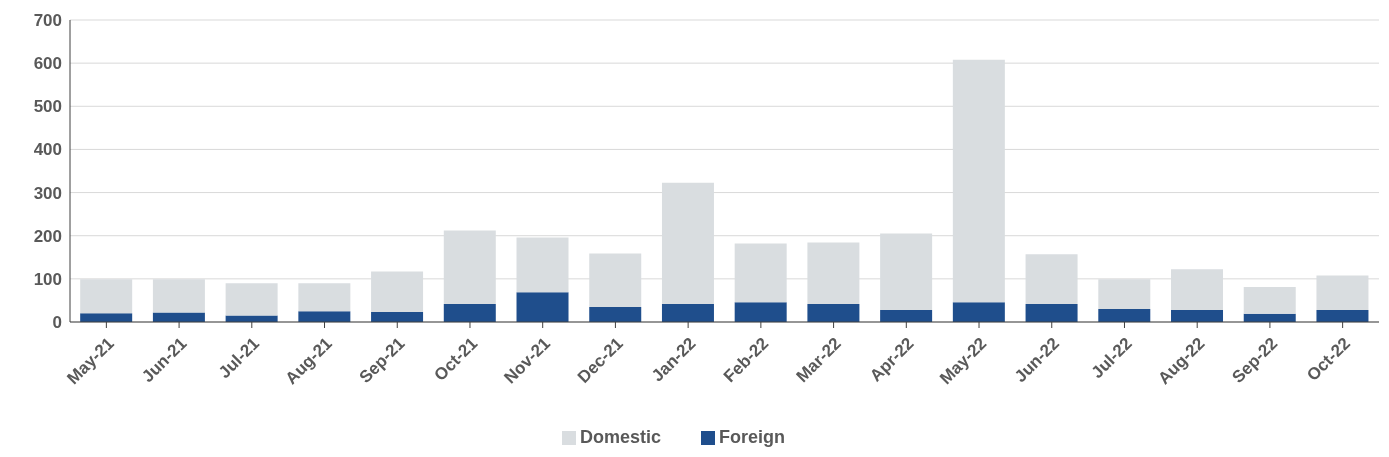 The width and height of the screenshot is (1389, 457). What do you see at coordinates (47, 21) in the screenshot?
I see `y-tick-label: 700` at bounding box center [47, 21].